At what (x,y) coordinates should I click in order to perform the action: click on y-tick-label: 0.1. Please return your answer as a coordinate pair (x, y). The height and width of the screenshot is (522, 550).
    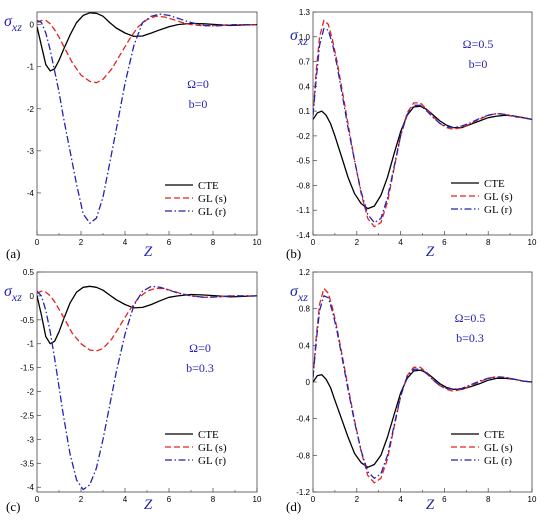
    Looking at the image, I should click on (305, 111).